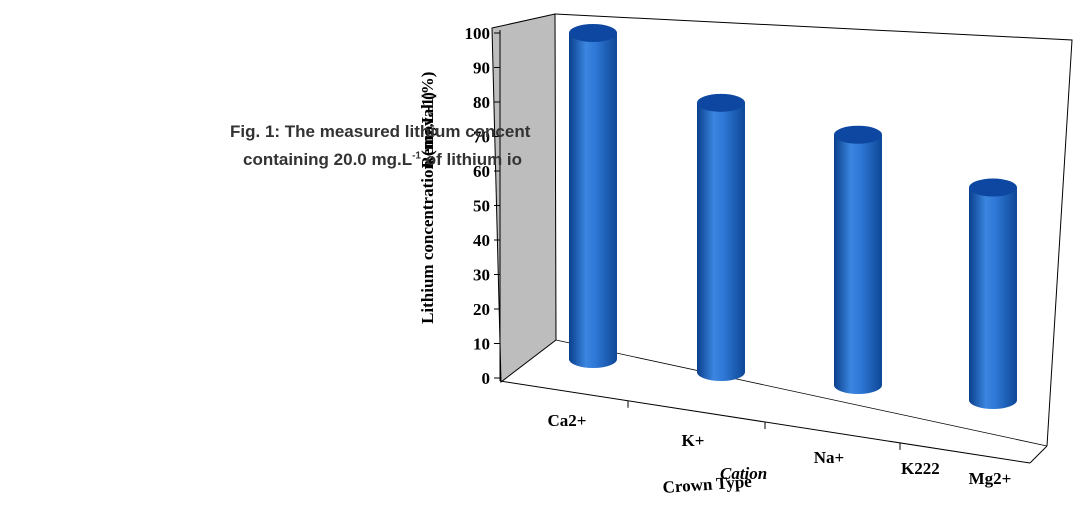 The width and height of the screenshot is (1085, 507). Describe the element at coordinates (481, 275) in the screenshot. I see `y-tick-label: 30` at that location.